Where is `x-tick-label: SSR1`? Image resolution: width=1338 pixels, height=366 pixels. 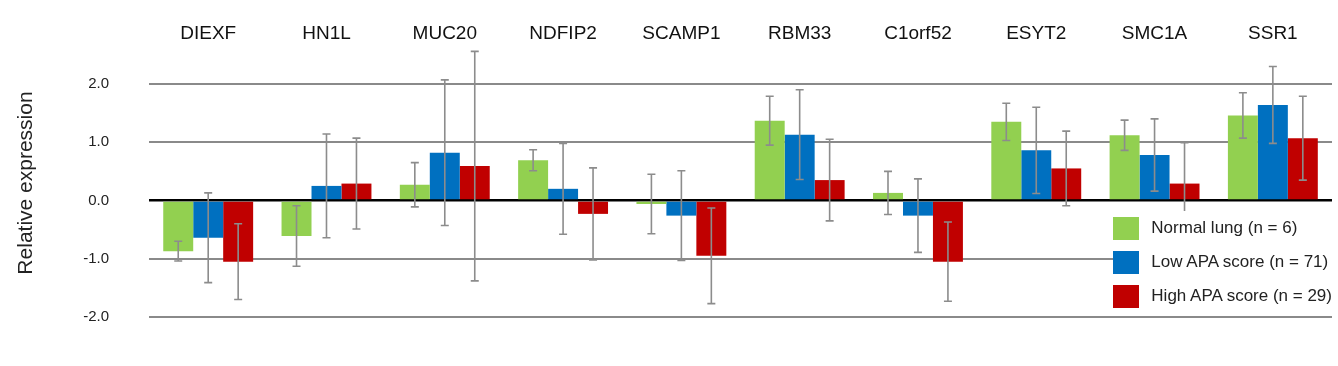
x-tick-label: SSR1 is located at coordinates (1273, 32).